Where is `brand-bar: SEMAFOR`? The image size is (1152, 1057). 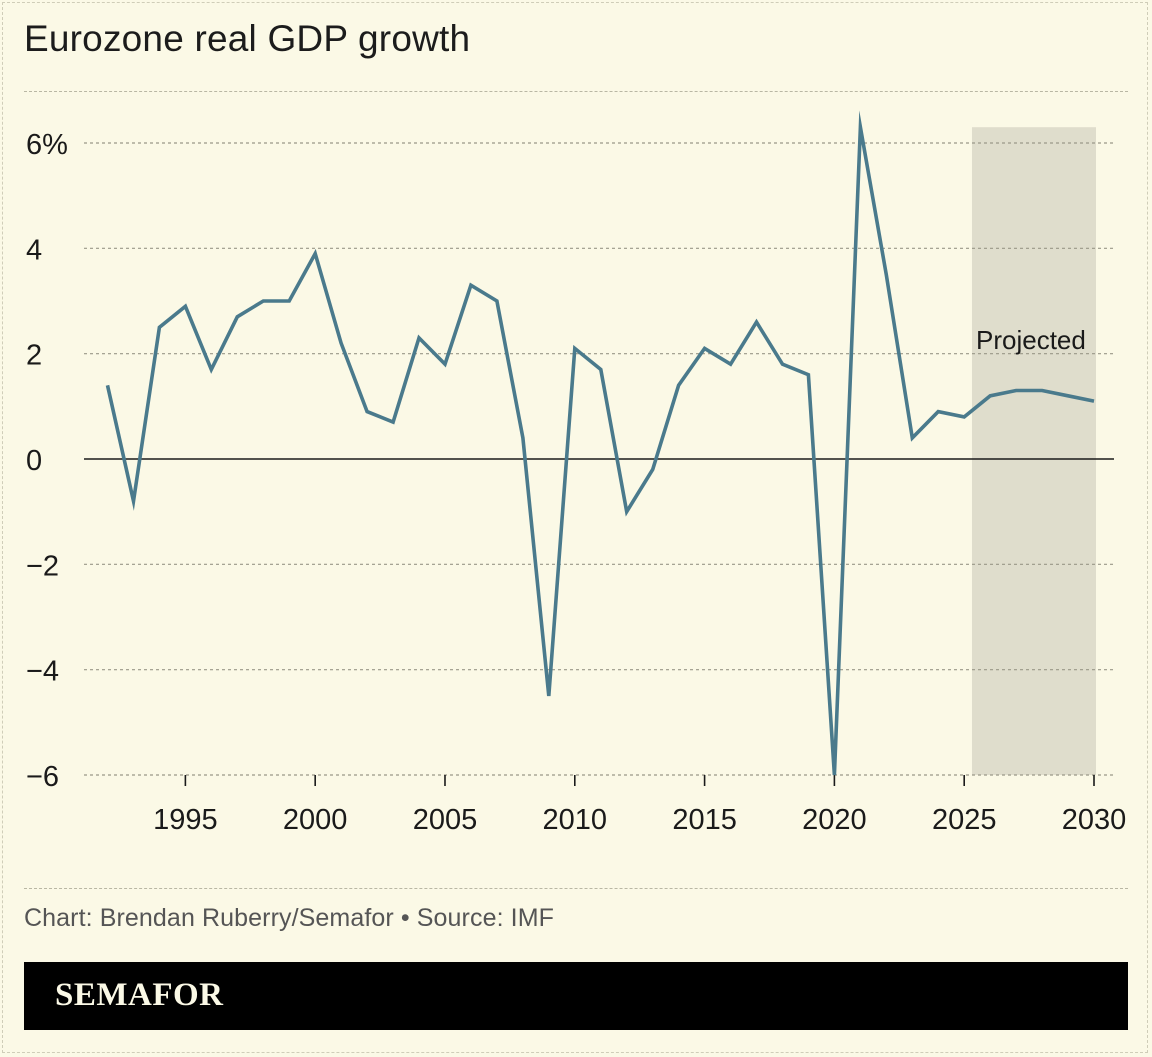 brand-bar: SEMAFOR is located at coordinates (576, 996).